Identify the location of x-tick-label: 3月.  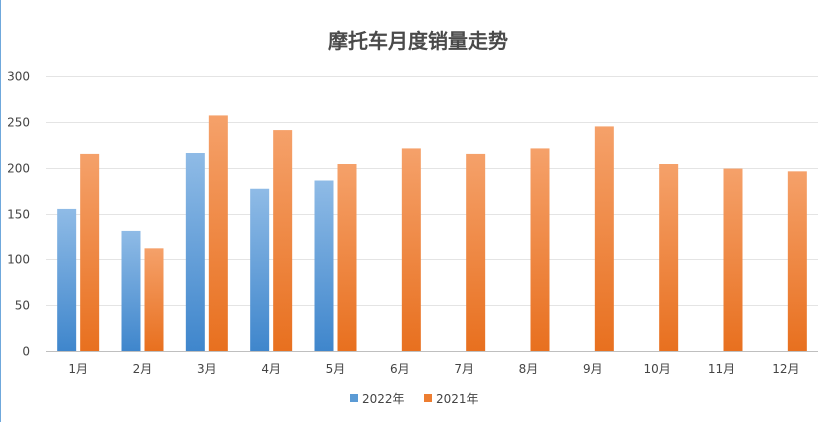
(207, 369).